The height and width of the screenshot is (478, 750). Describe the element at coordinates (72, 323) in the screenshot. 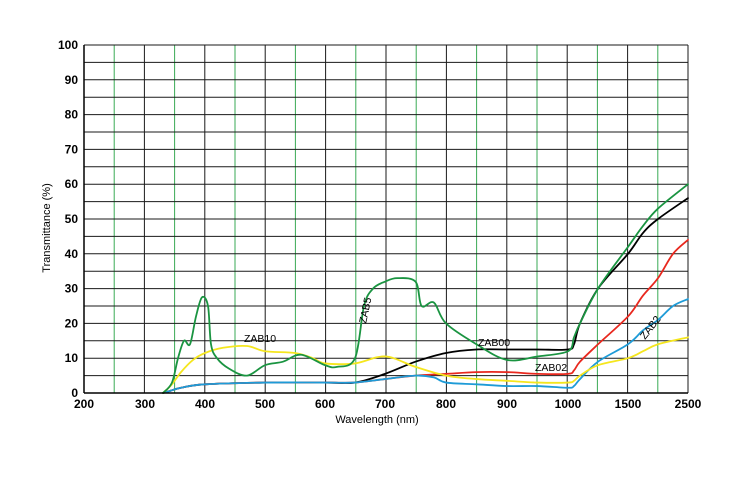

I see `y-tick-label: 20` at that location.